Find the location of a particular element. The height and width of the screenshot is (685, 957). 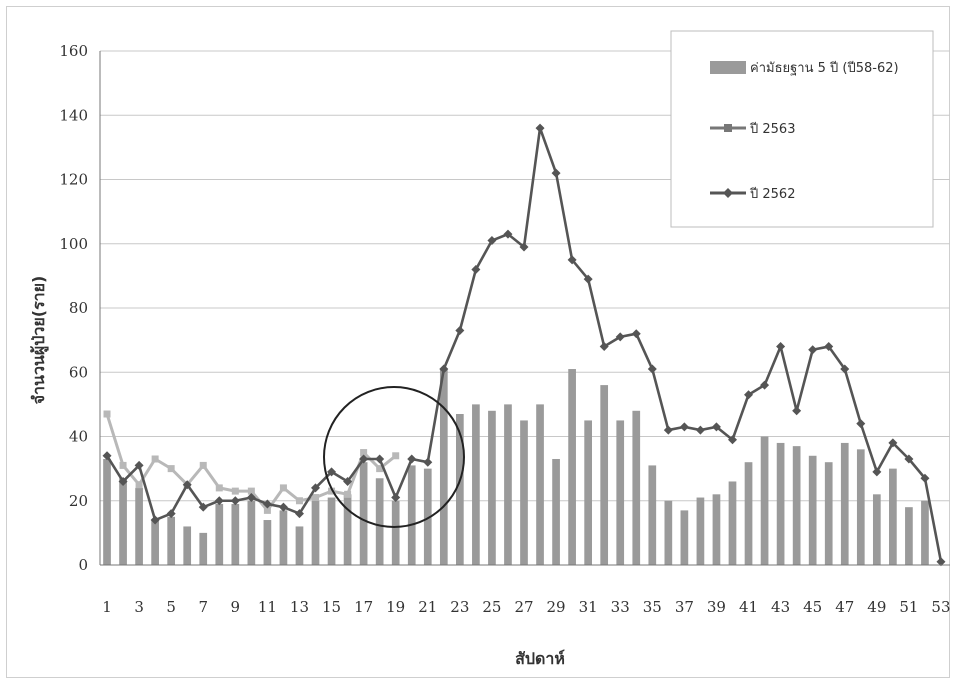

legend-label-median: ค่ามัธยฐาน 5 ปี (ปี58-62) is located at coordinates (824, 68).